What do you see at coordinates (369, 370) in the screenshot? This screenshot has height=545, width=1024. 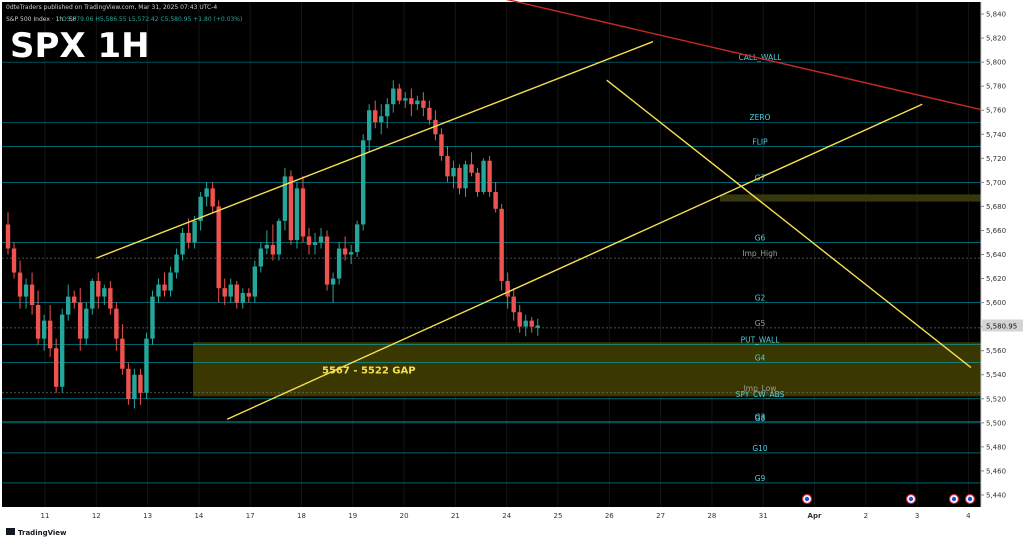 I see `gap-zone-label: 5567 - 5522 GAP` at bounding box center [369, 370].